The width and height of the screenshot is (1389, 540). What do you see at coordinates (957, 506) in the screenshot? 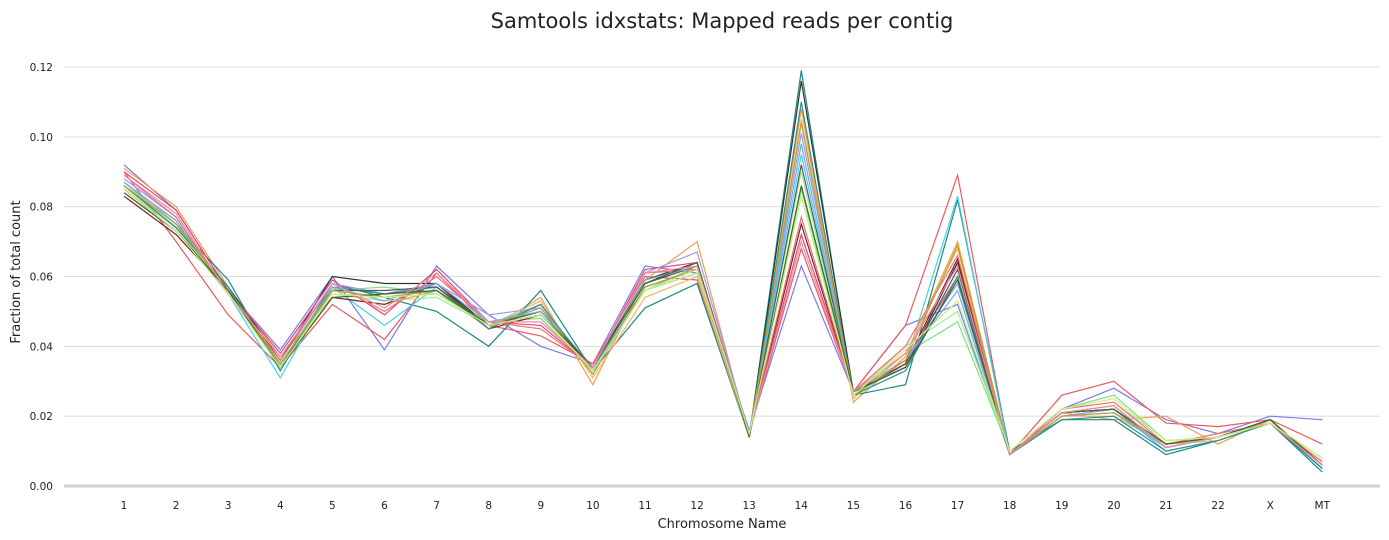
I see `x-tick-label: 17` at bounding box center [957, 506].